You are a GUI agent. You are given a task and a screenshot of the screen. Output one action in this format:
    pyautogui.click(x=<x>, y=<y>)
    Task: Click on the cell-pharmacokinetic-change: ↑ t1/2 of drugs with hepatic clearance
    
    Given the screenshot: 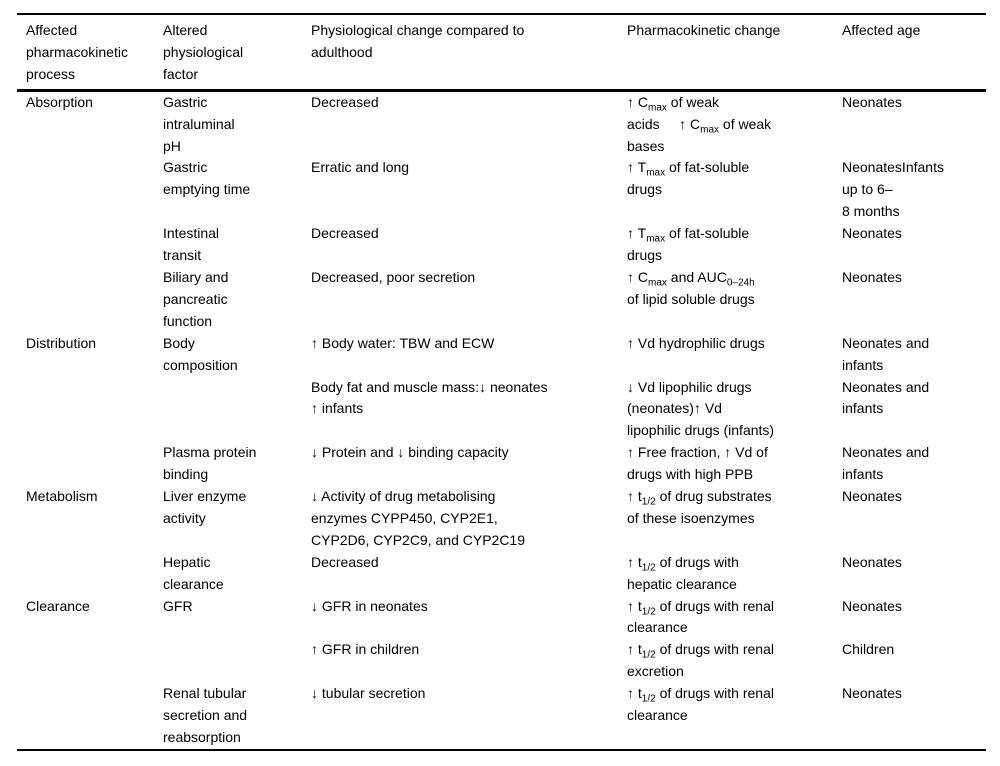 What is the action you would take?
    pyautogui.click(x=683, y=572)
    